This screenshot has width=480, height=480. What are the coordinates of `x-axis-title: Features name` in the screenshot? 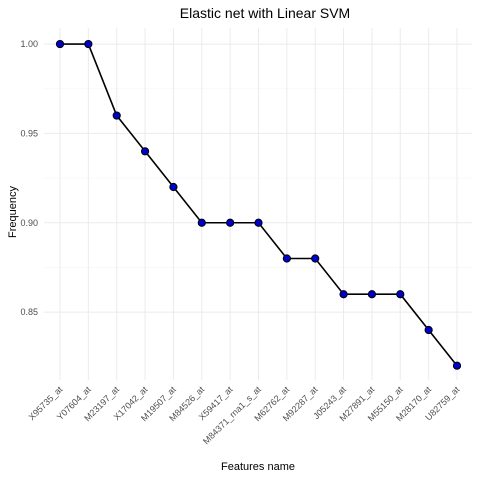 It's located at (258, 467).